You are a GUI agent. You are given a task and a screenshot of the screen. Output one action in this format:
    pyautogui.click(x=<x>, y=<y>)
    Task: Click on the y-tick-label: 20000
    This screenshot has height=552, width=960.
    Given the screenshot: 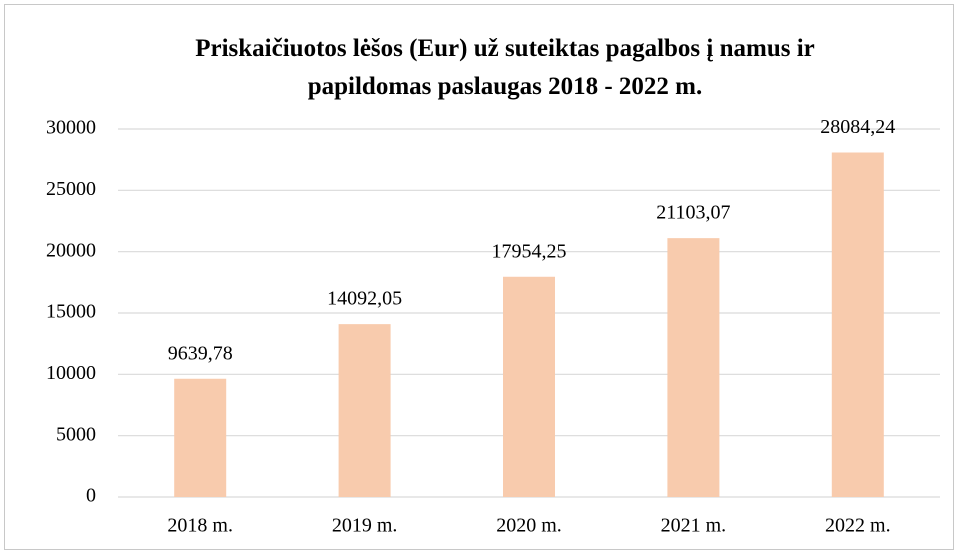 What is the action you would take?
    pyautogui.click(x=71, y=250)
    